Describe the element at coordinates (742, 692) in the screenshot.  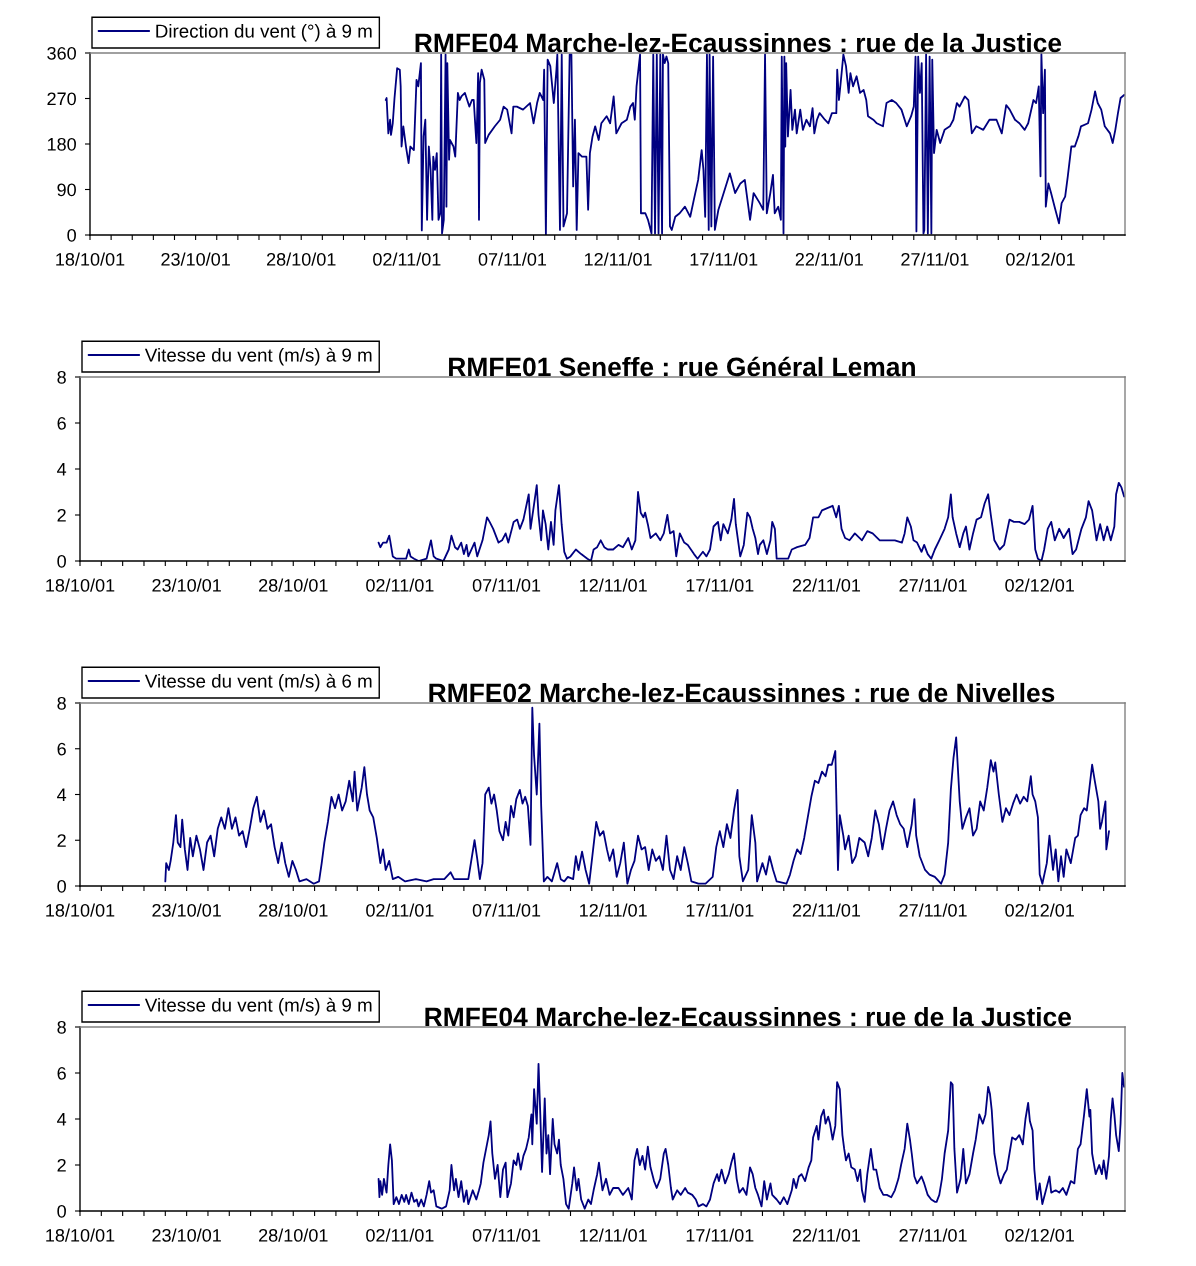
I see `chart-title: RMFE02 Marche-lez-Ecaussinnes : rue de Nivelles` at that location.